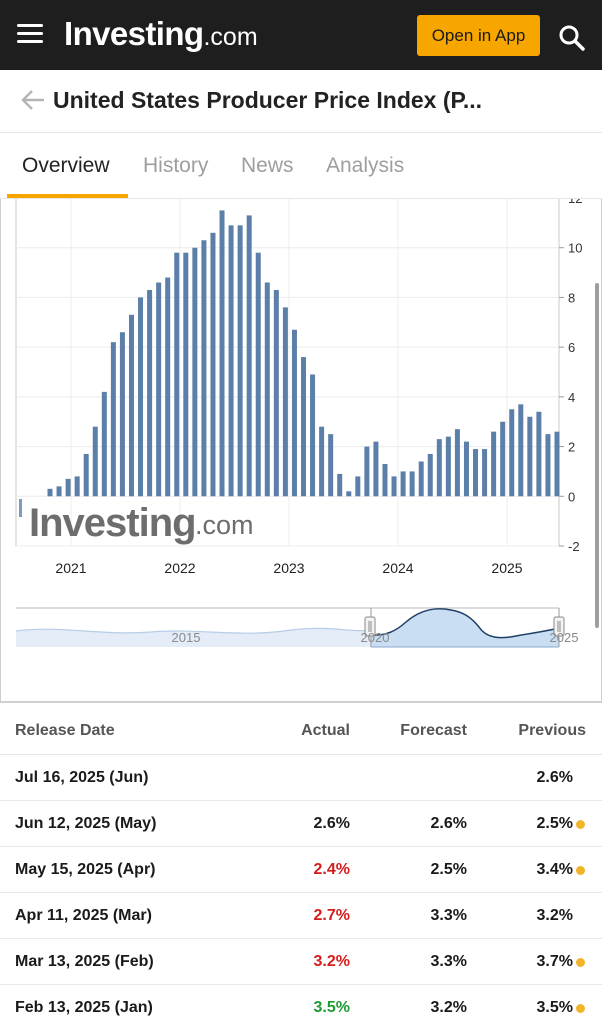 This screenshot has height=1024, width=602. What do you see at coordinates (66, 165) in the screenshot?
I see `tab-overview: Overview` at bounding box center [66, 165].